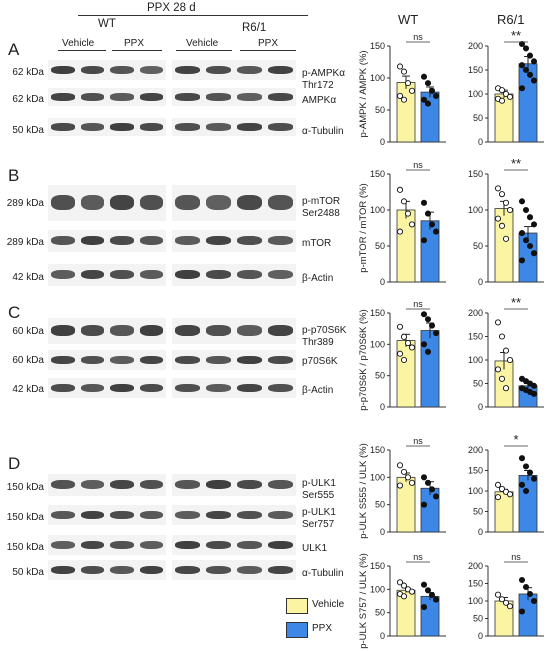 The image size is (550, 651). I want to click on kda-label: 50 kDa, so click(28, 572).